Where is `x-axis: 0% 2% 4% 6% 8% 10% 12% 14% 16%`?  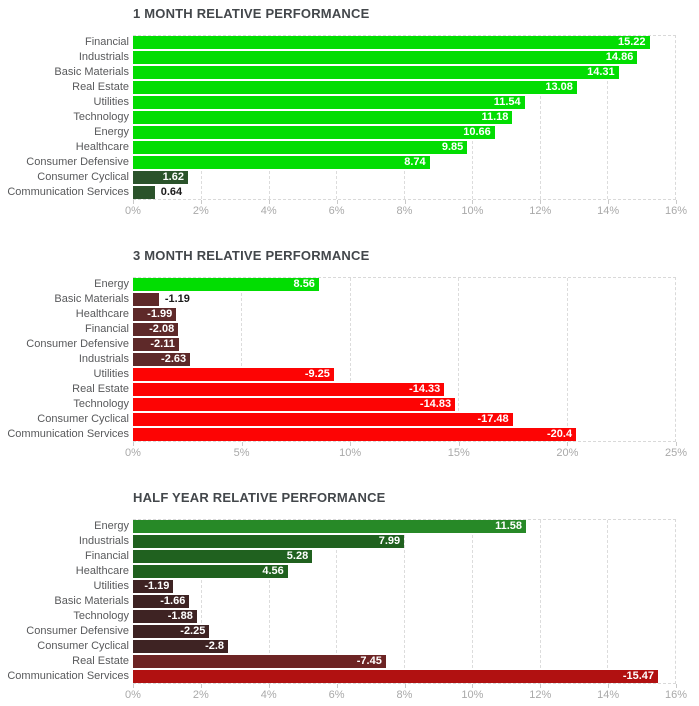 x-axis: 0% 2% 4% 6% 8% 10% 12% 14% 16% is located at coordinates (406, 210).